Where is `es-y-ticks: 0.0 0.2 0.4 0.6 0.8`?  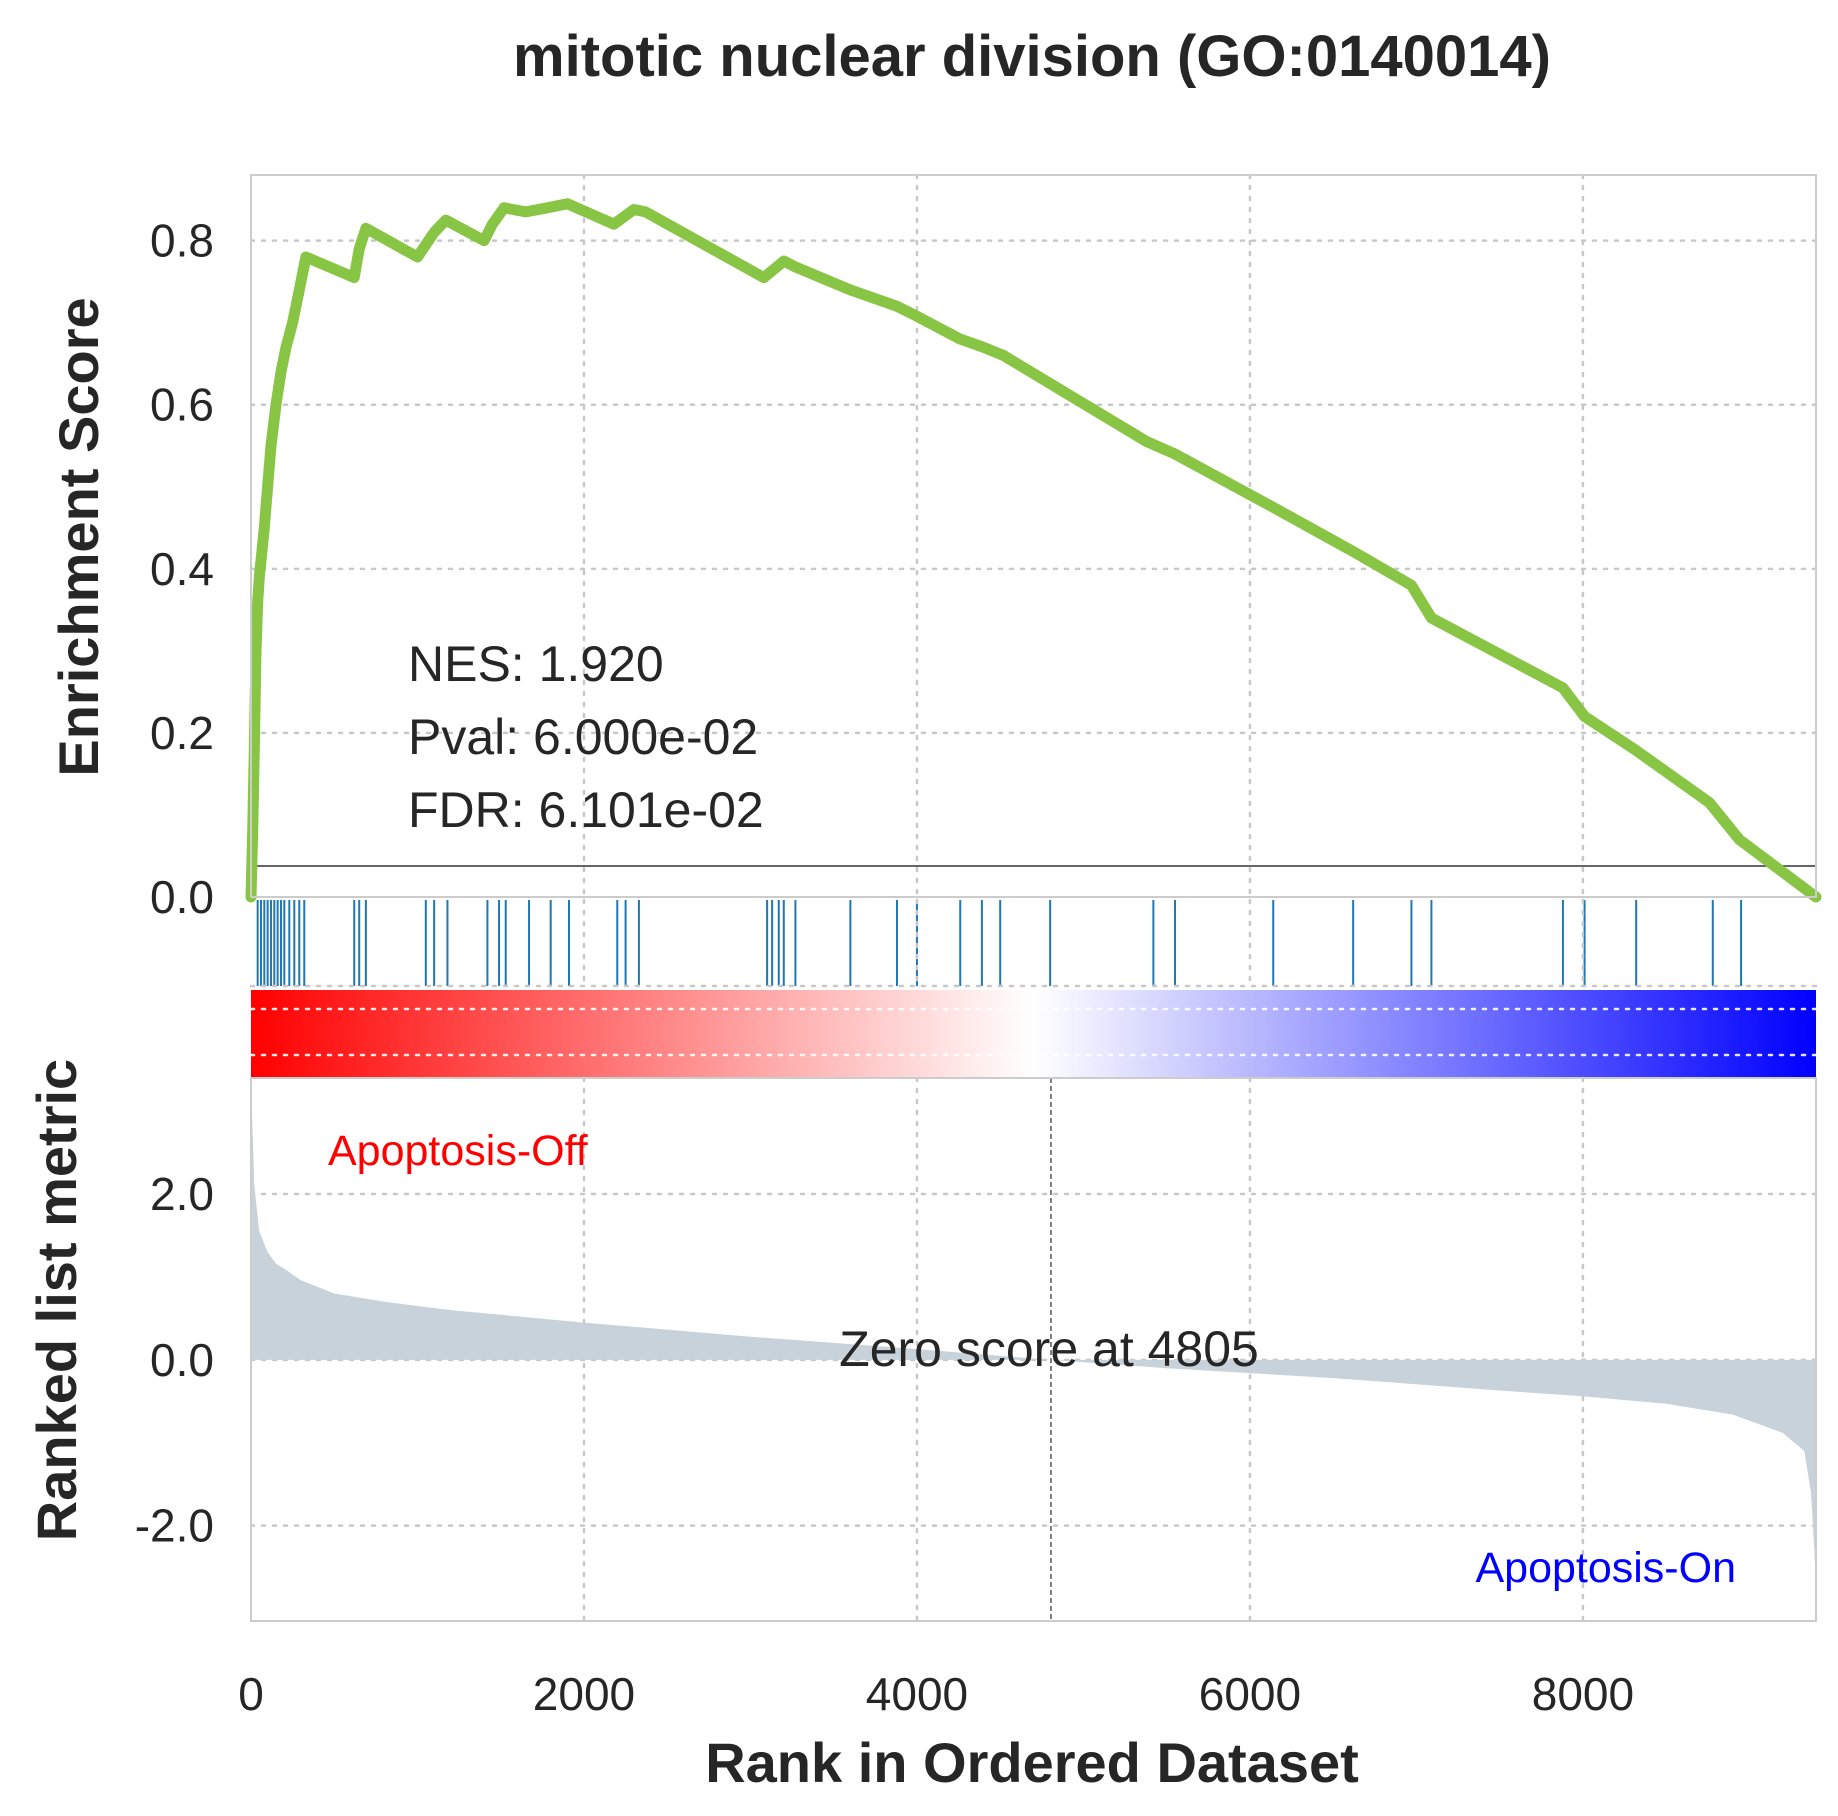 es-y-ticks: 0.0 0.2 0.4 0.6 0.8 is located at coordinates (182, 569).